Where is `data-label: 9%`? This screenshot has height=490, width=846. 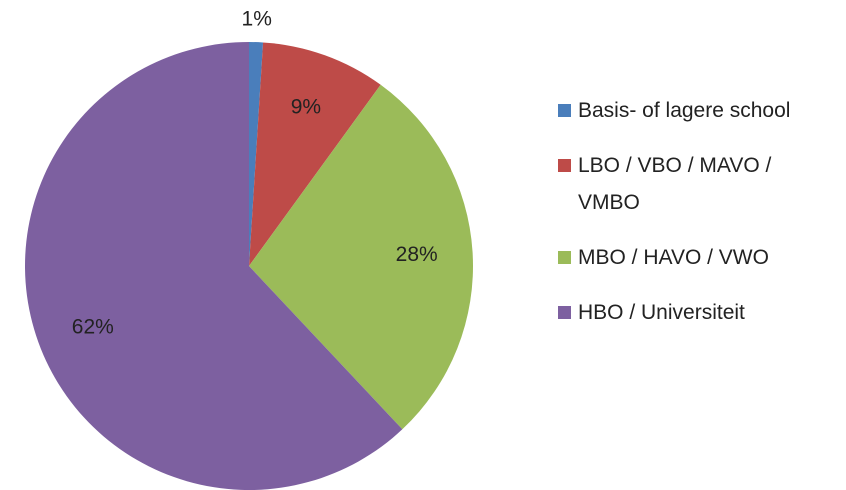 data-label: 9% is located at coordinates (306, 106).